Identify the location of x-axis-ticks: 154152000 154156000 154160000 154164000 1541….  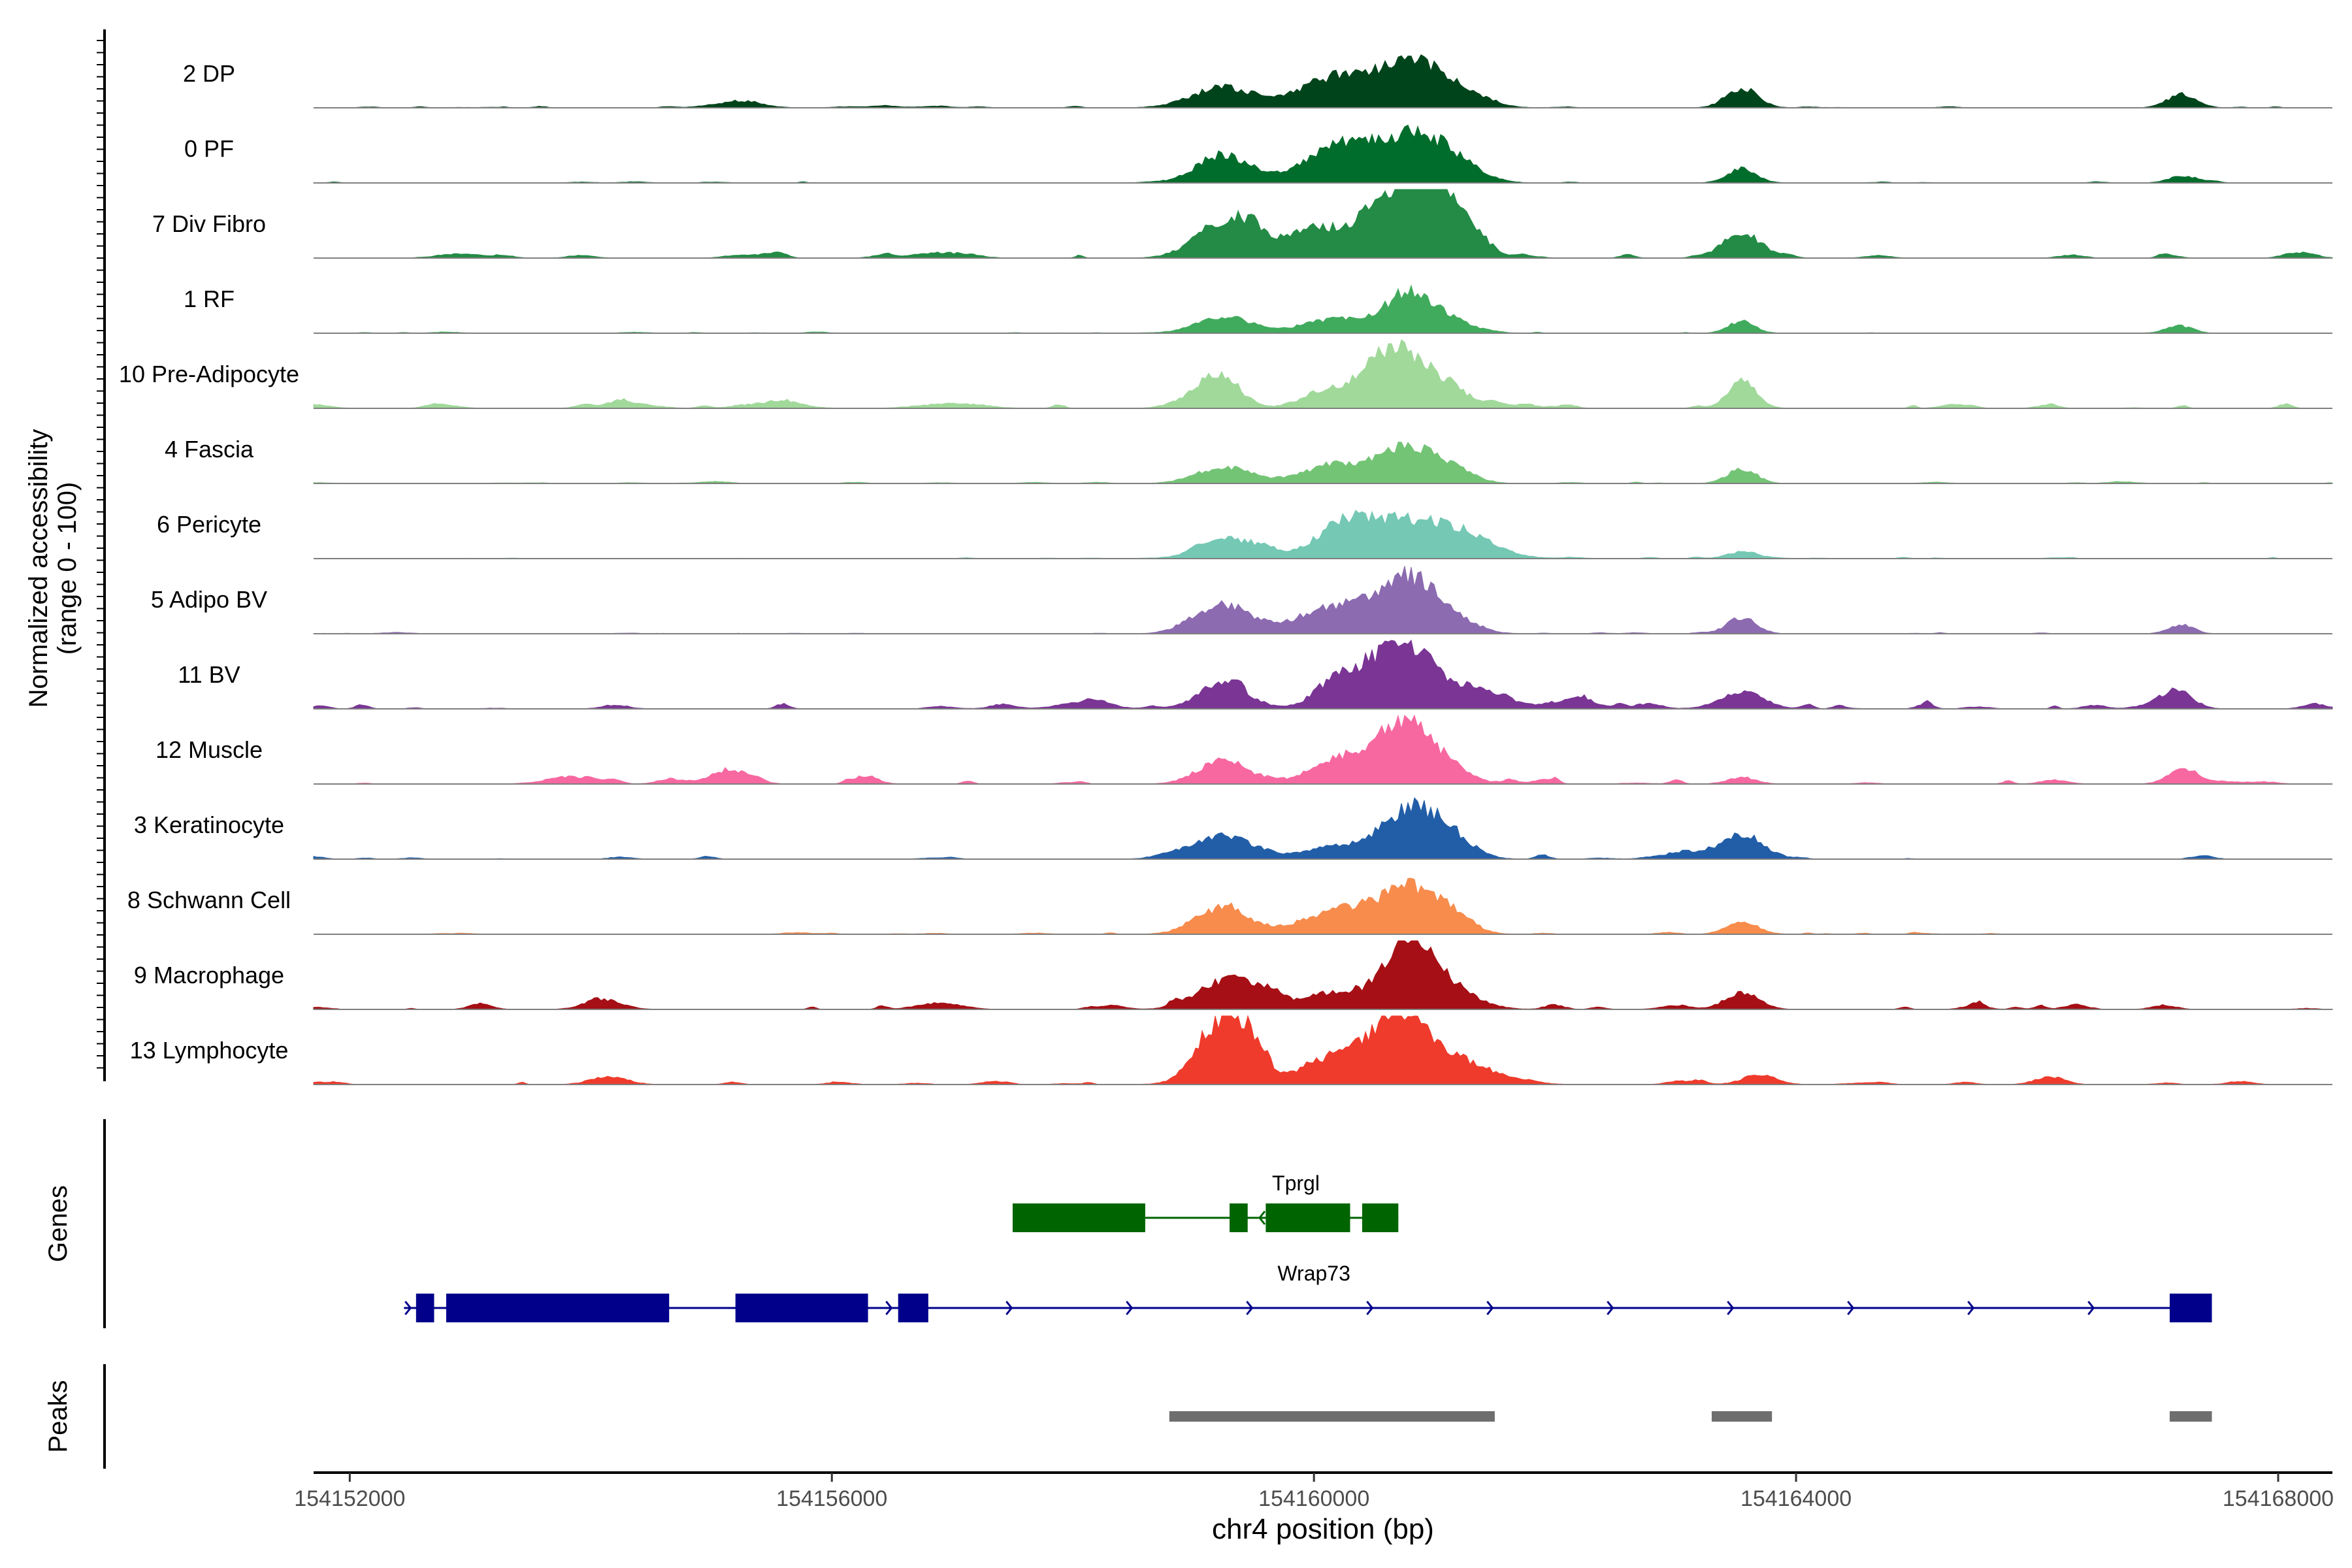
(1314, 1492).